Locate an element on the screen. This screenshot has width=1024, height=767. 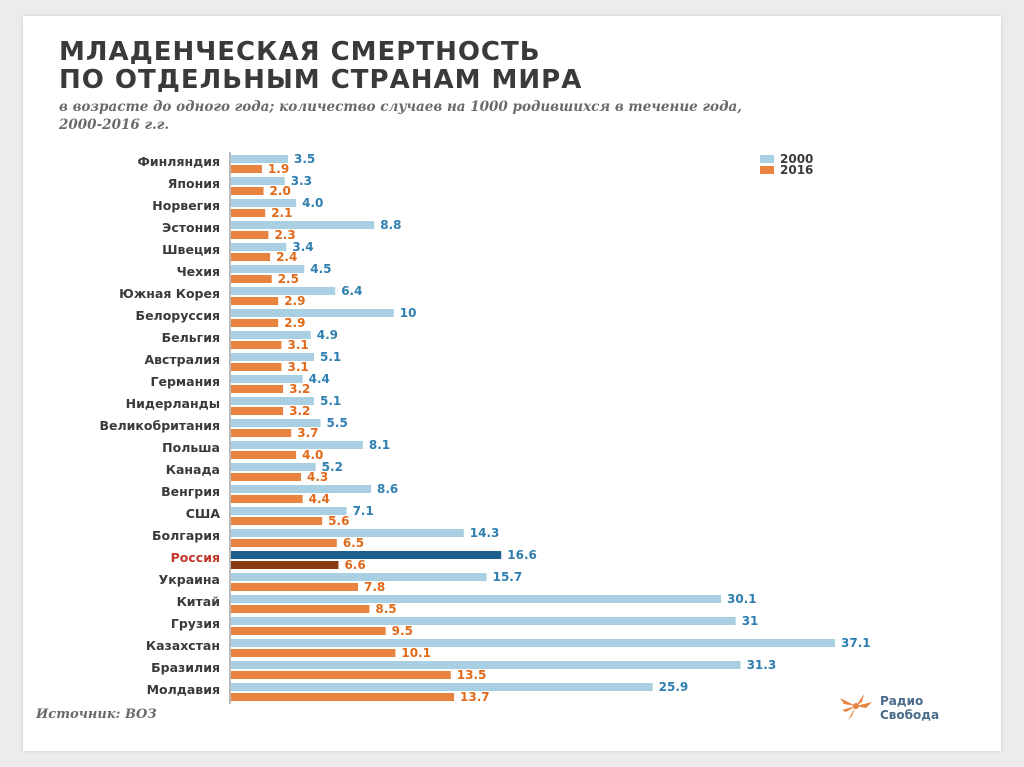
data-label-2000: 31 is located at coordinates (750, 621).